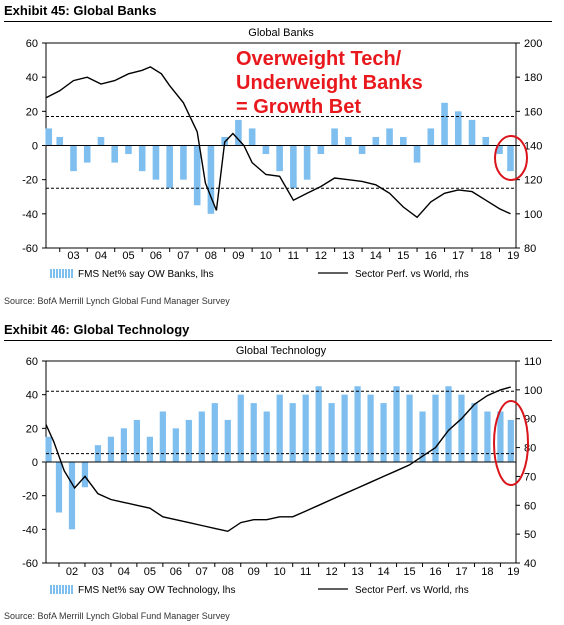 This screenshot has width=564, height=625. What do you see at coordinates (266, 256) in the screenshot?
I see `x-axis-tick-label: 10` at bounding box center [266, 256].